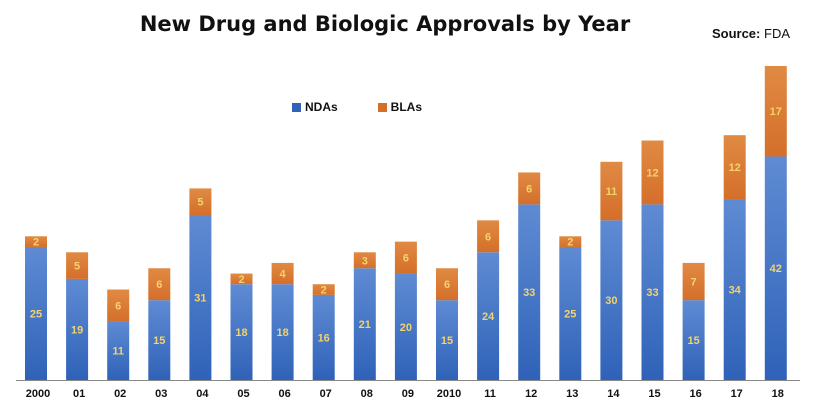 The image size is (820, 411). Describe the element at coordinates (531, 394) in the screenshot. I see `x-tick-label: 12` at that location.